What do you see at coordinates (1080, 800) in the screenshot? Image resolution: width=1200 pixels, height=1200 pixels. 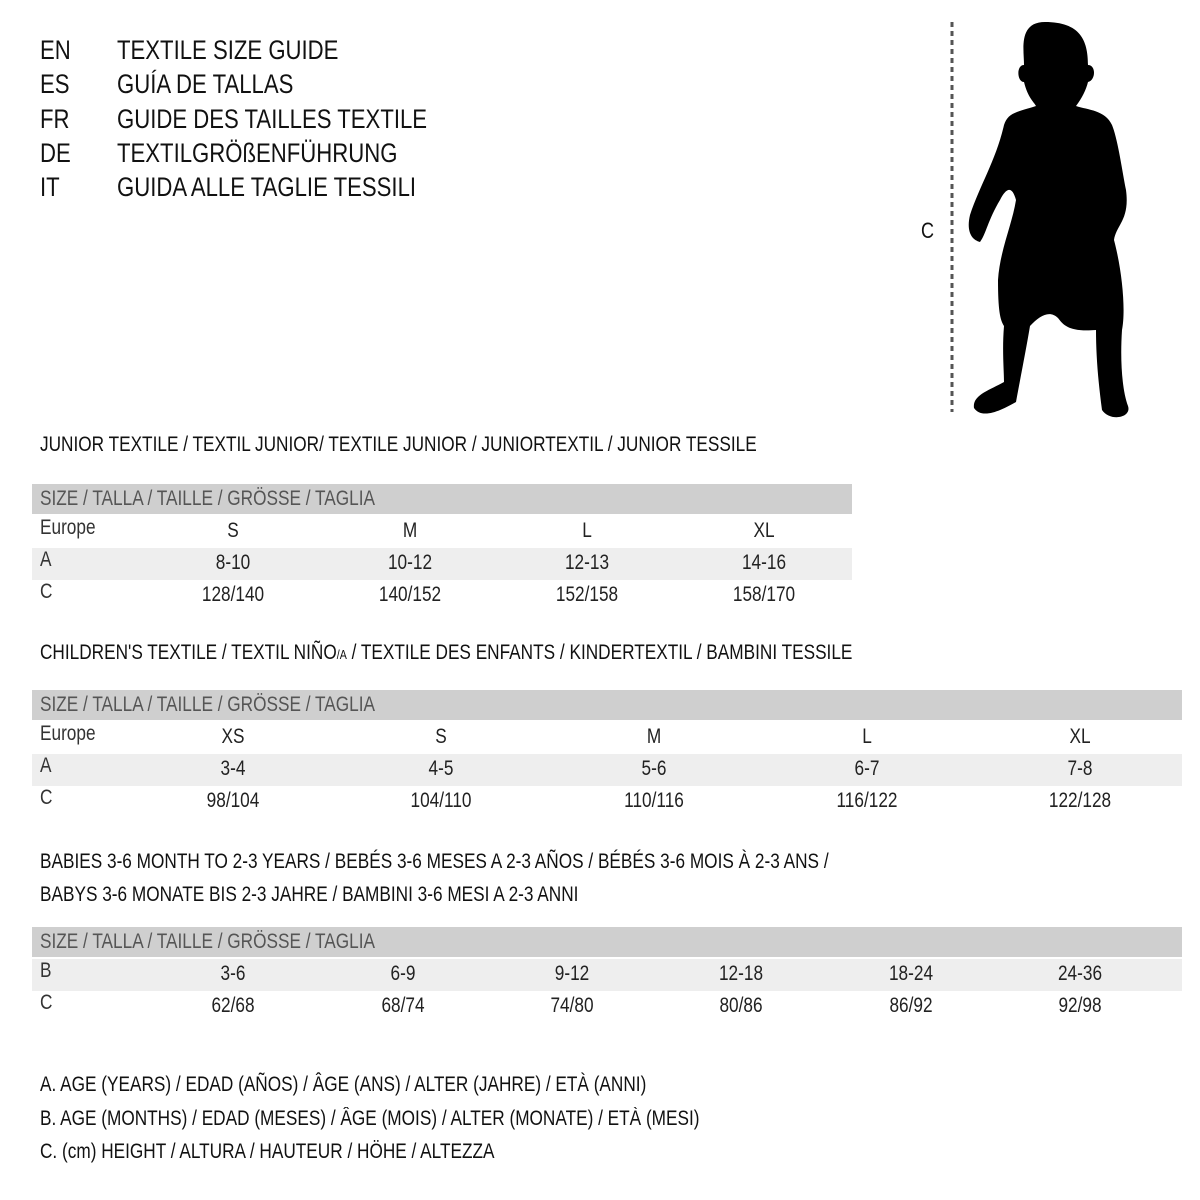 I see `table-cell: 122/128` at bounding box center [1080, 800].